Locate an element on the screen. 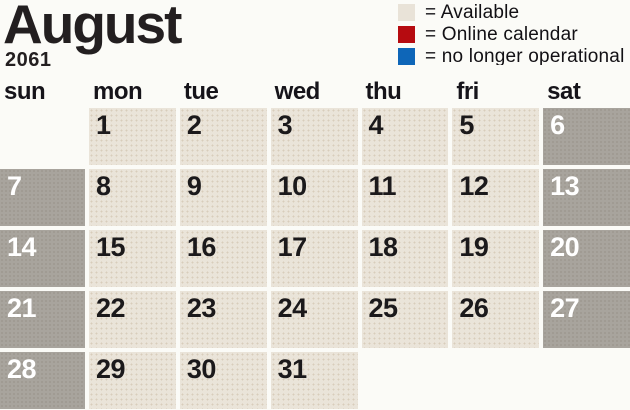 Image resolution: width=630 pixels, height=410 pixels. weekday-header-mon: mon is located at coordinates (118, 91).